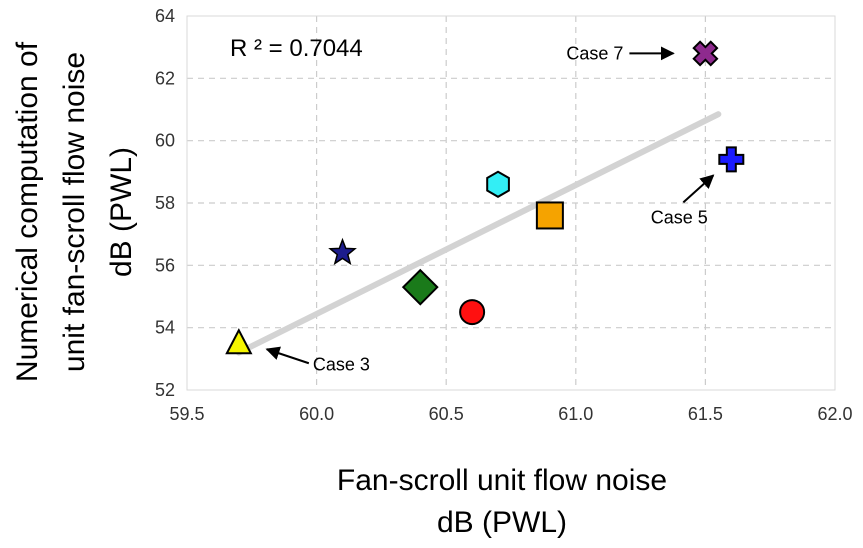  What do you see at coordinates (341, 364) in the screenshot?
I see `annotation-label: Case 3` at bounding box center [341, 364].